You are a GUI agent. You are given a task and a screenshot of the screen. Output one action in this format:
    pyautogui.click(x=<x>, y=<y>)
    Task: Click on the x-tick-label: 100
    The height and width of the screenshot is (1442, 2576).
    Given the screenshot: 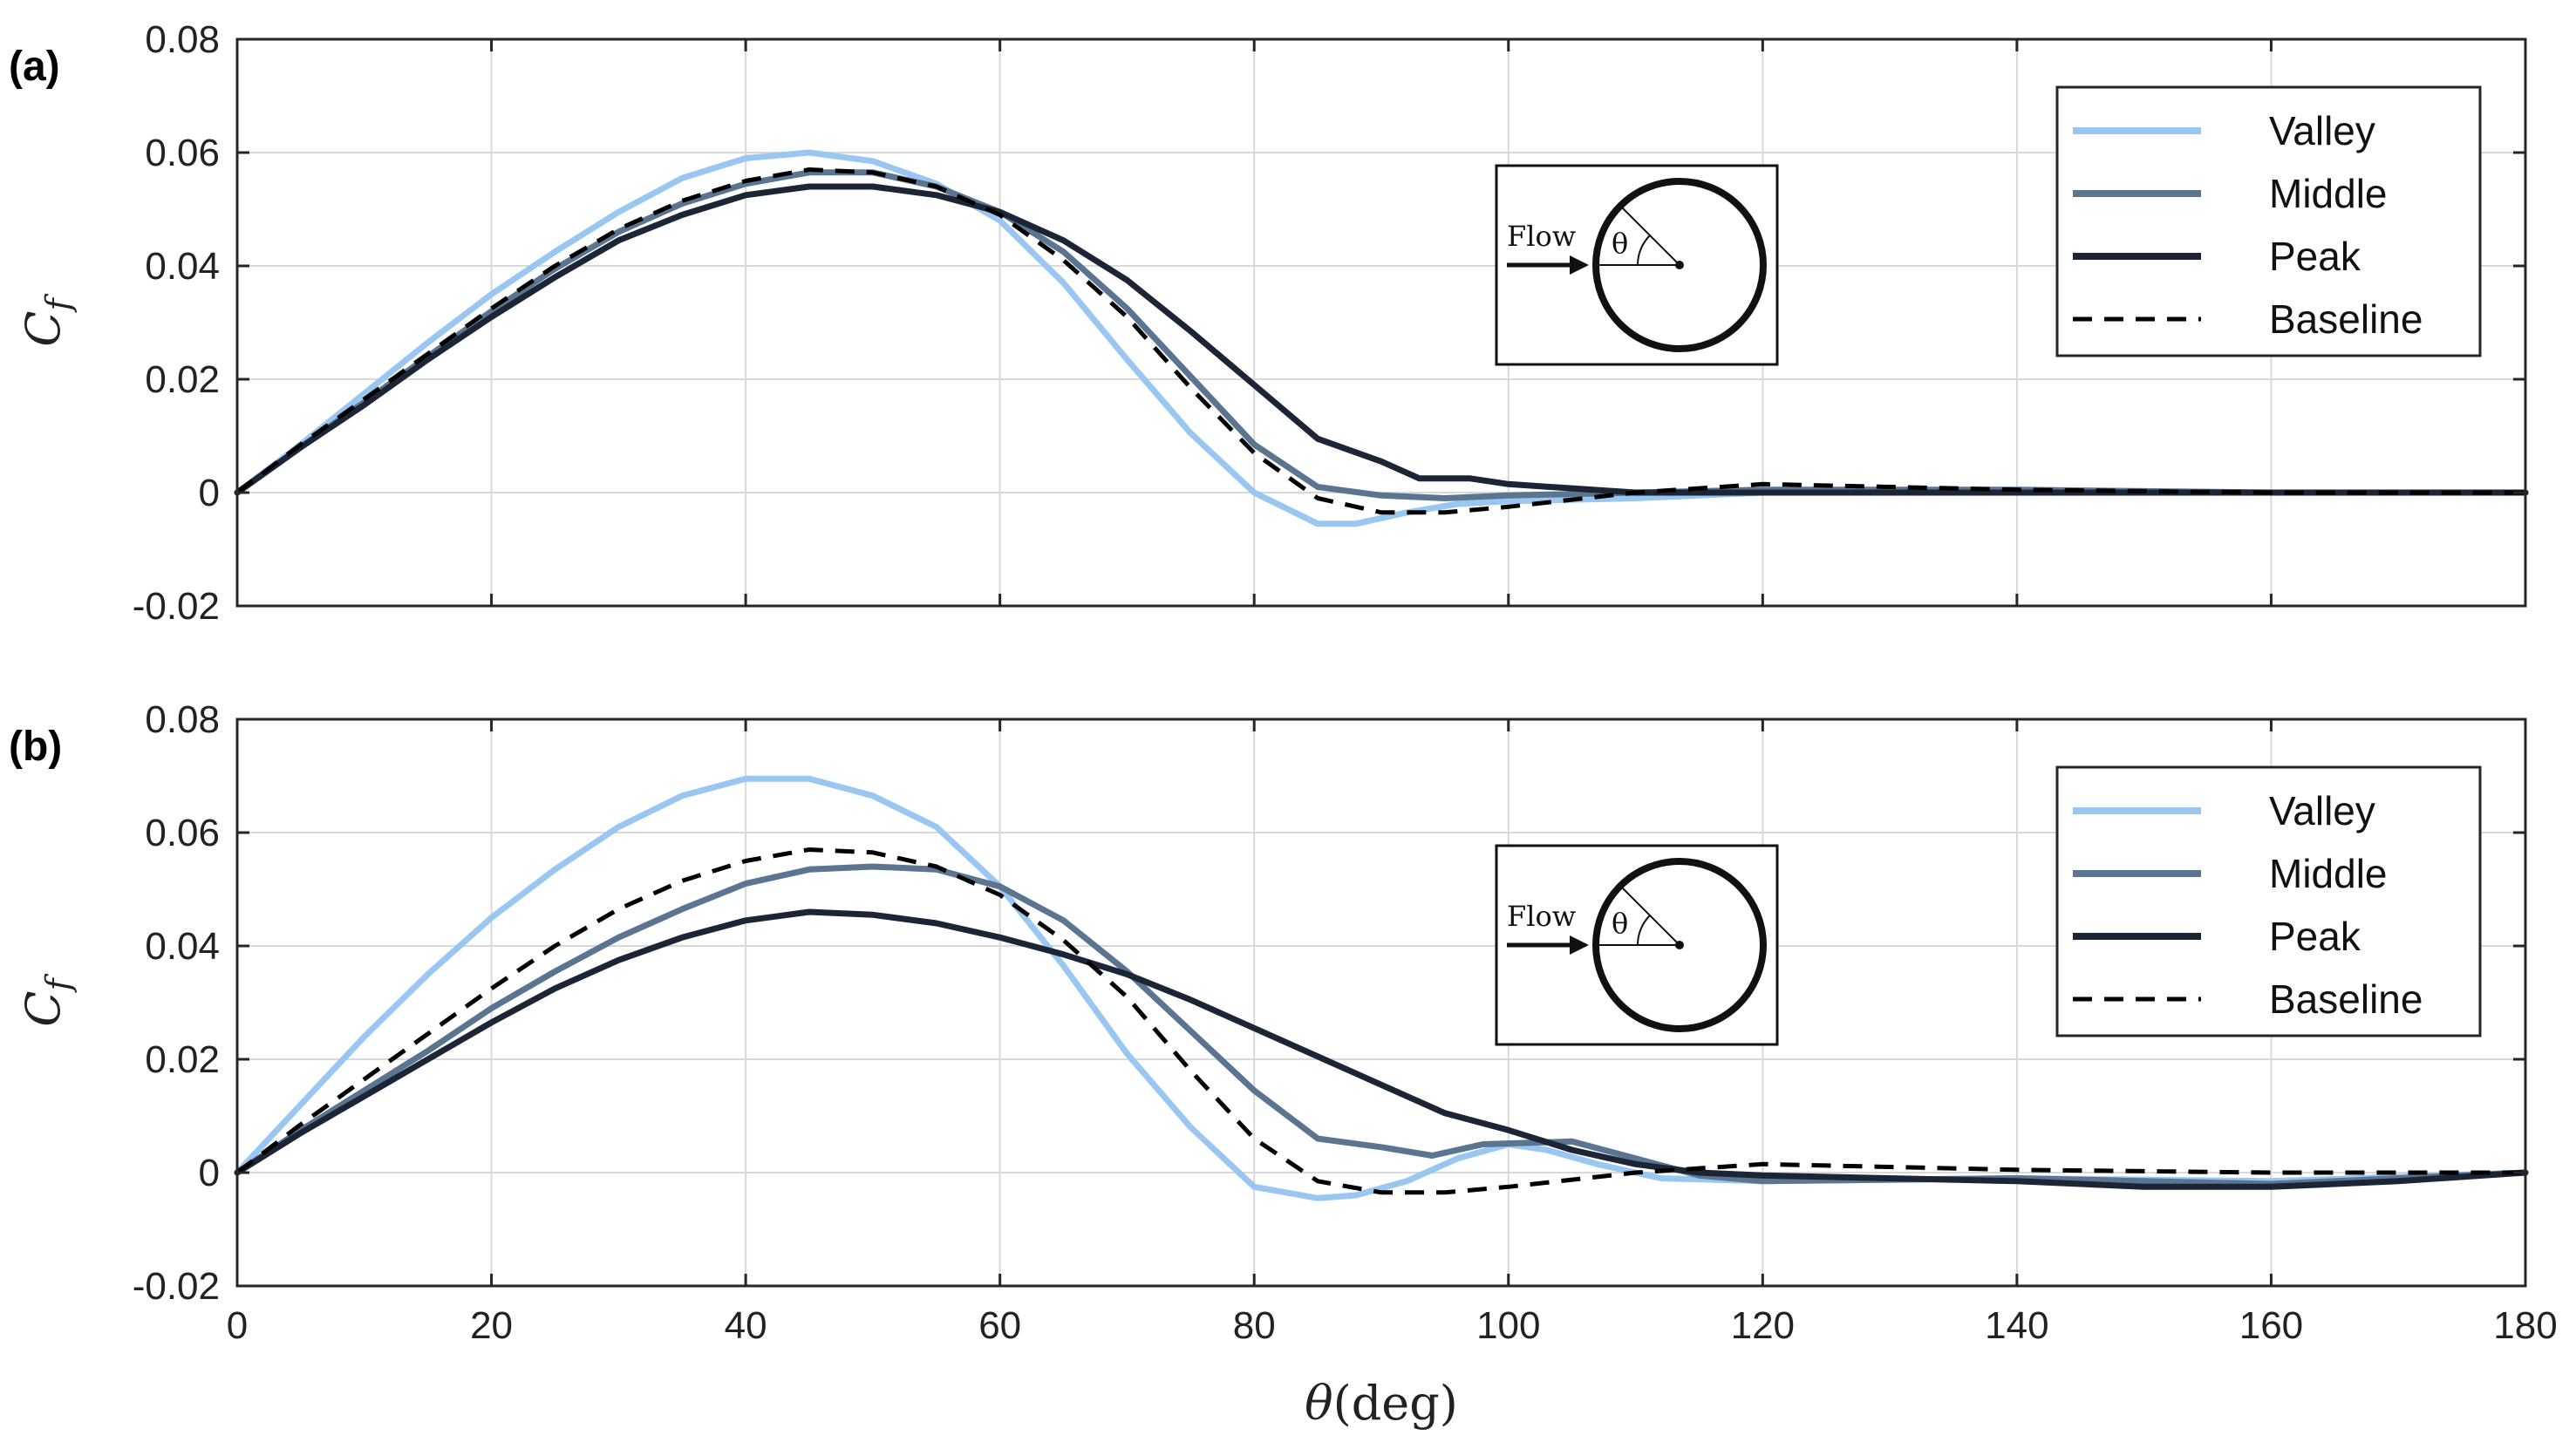 What is the action you would take?
    pyautogui.click(x=1508, y=1325)
    